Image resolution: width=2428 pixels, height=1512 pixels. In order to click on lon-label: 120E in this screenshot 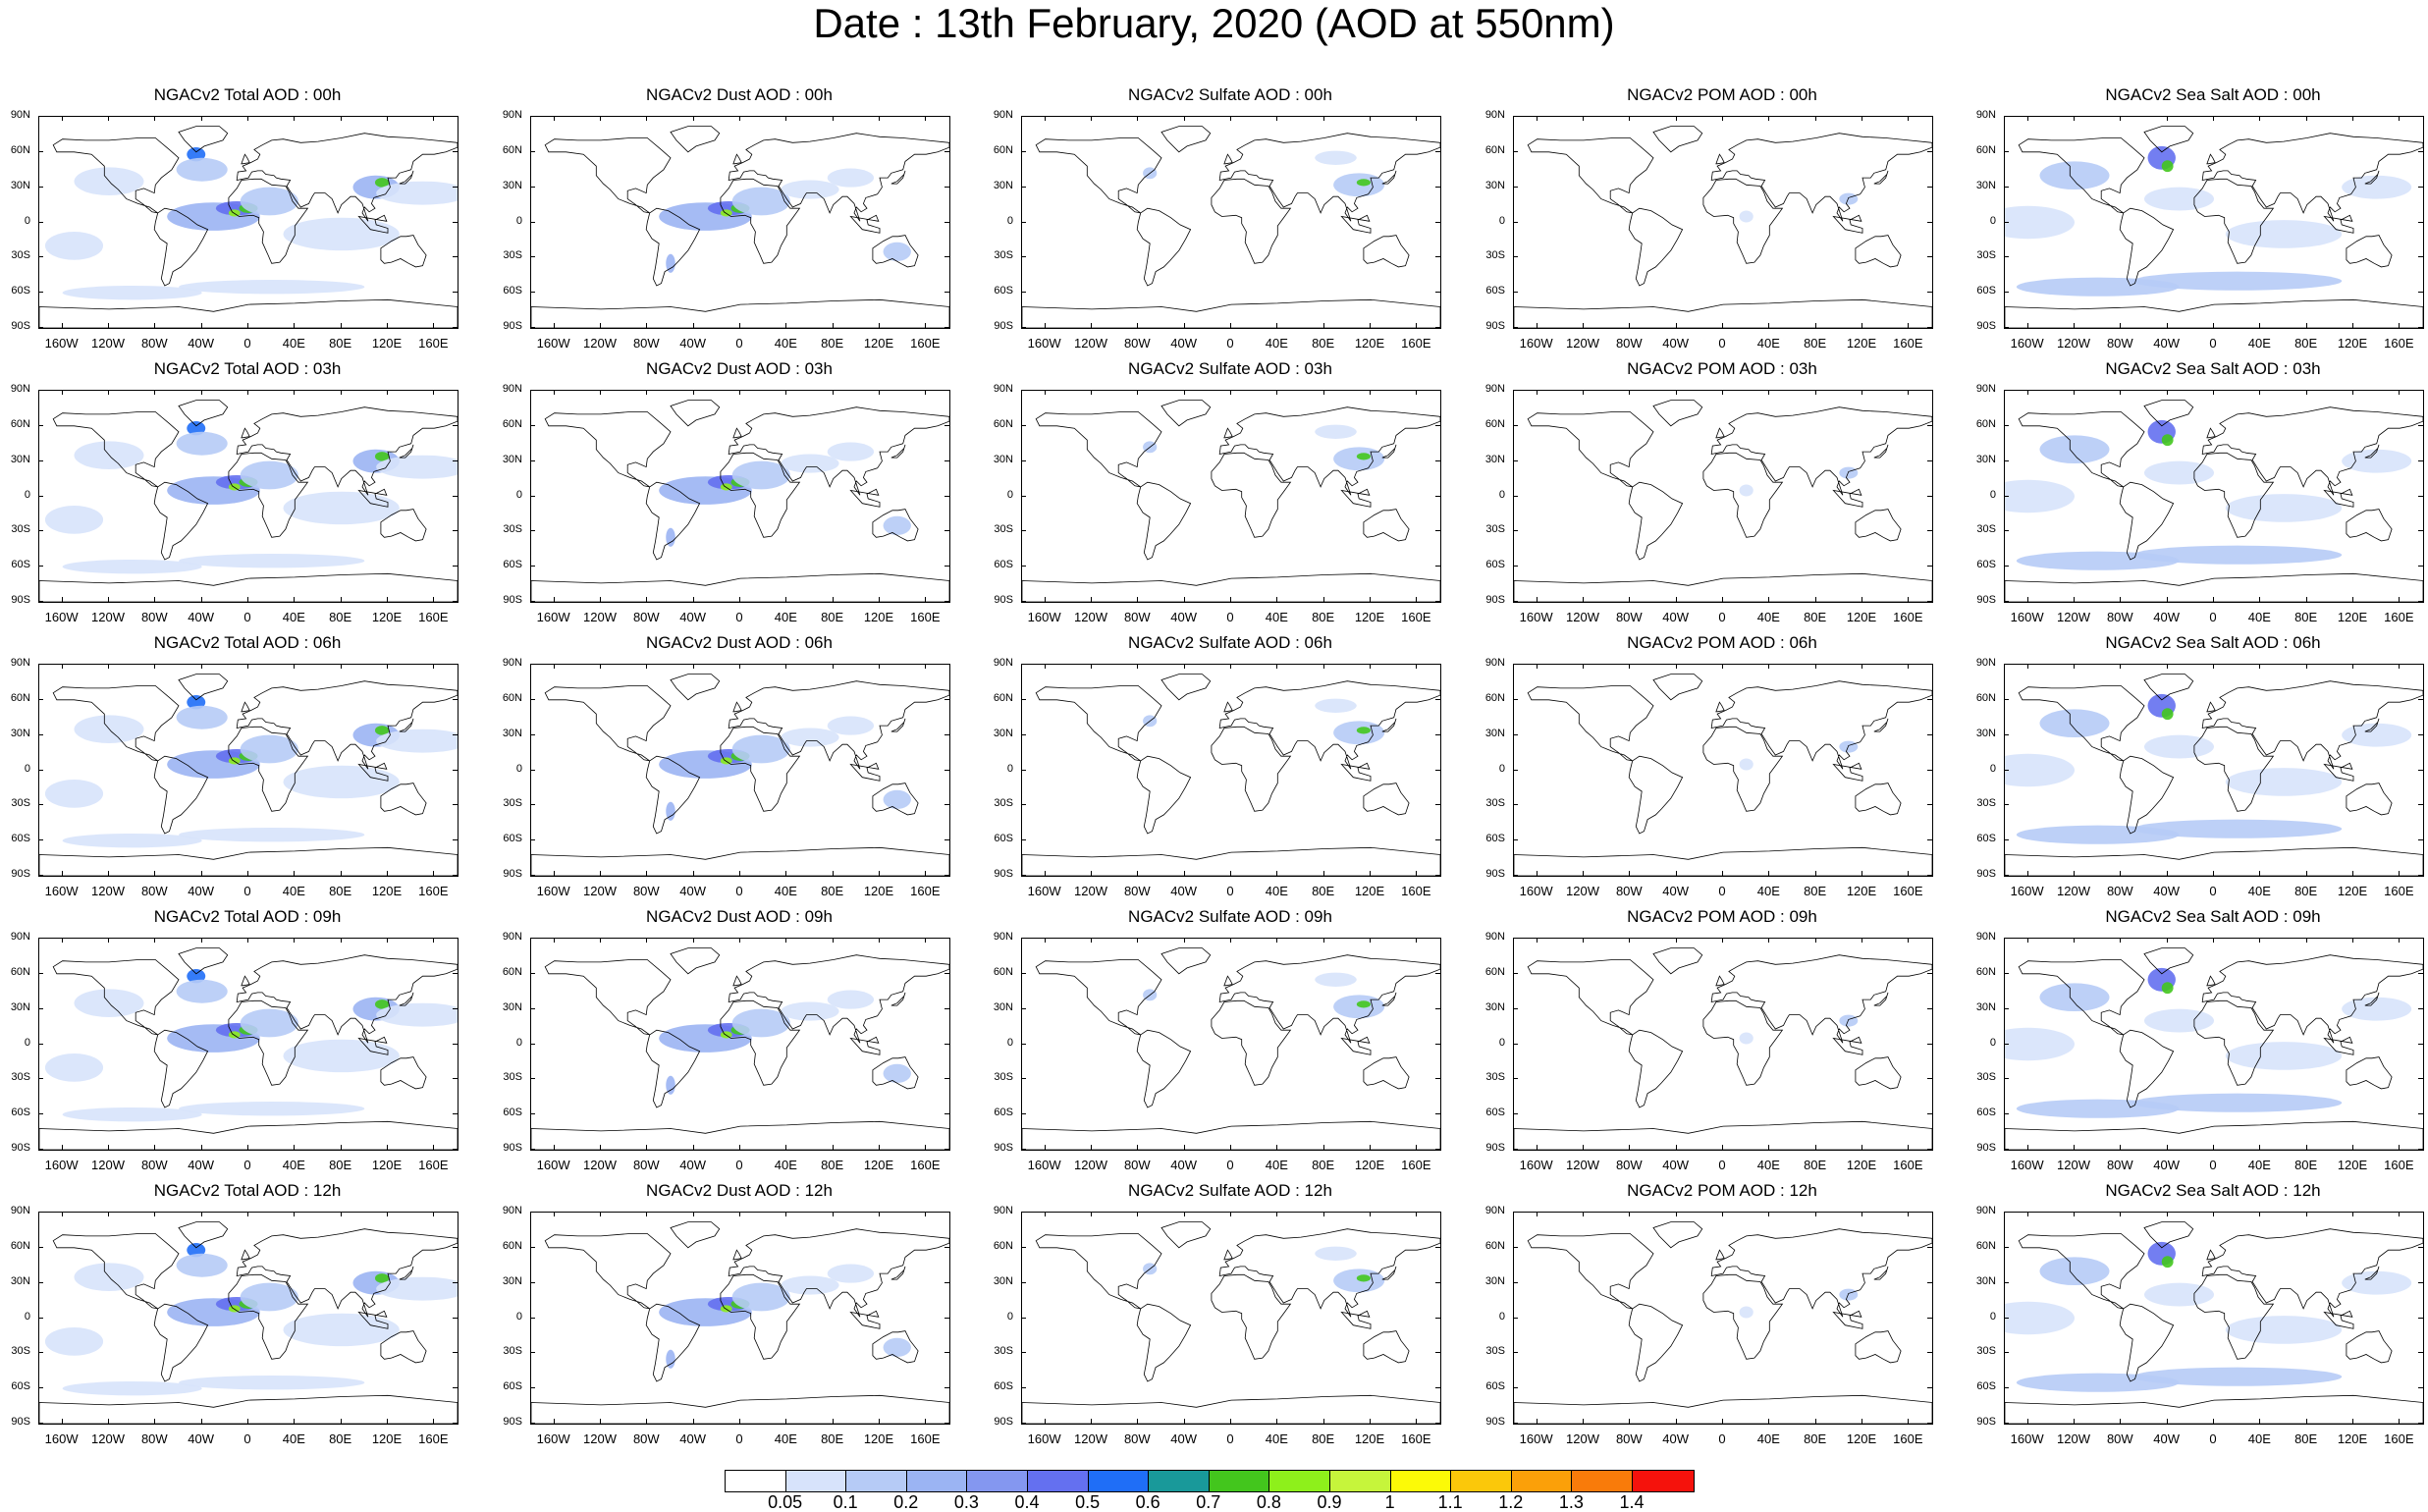, I will do `click(1369, 617)`.